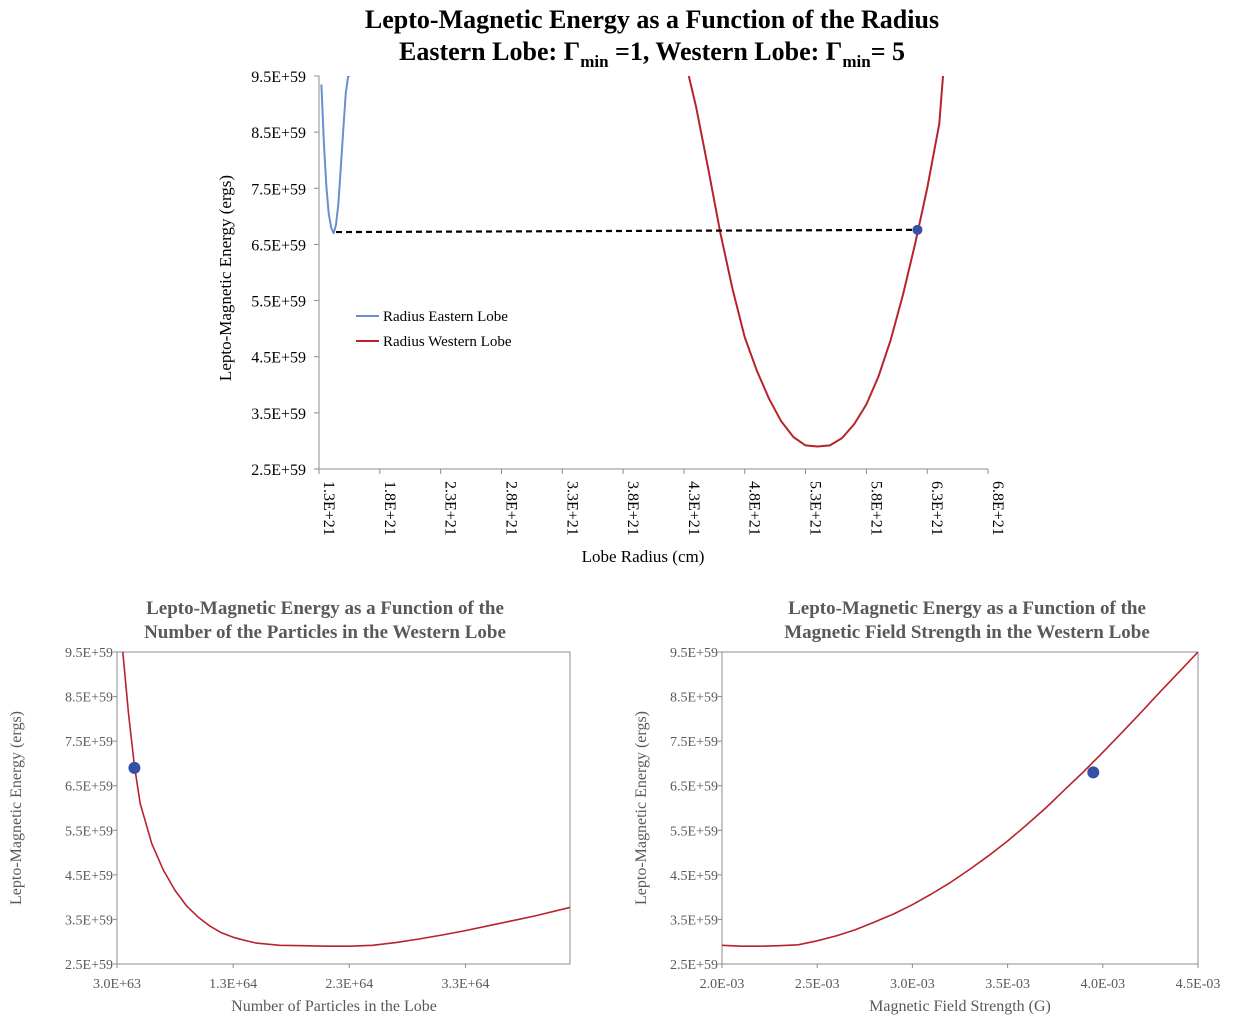  Describe the element at coordinates (694, 920) in the screenshot. I see `field-y-tick-label: 3.5E+59` at that location.